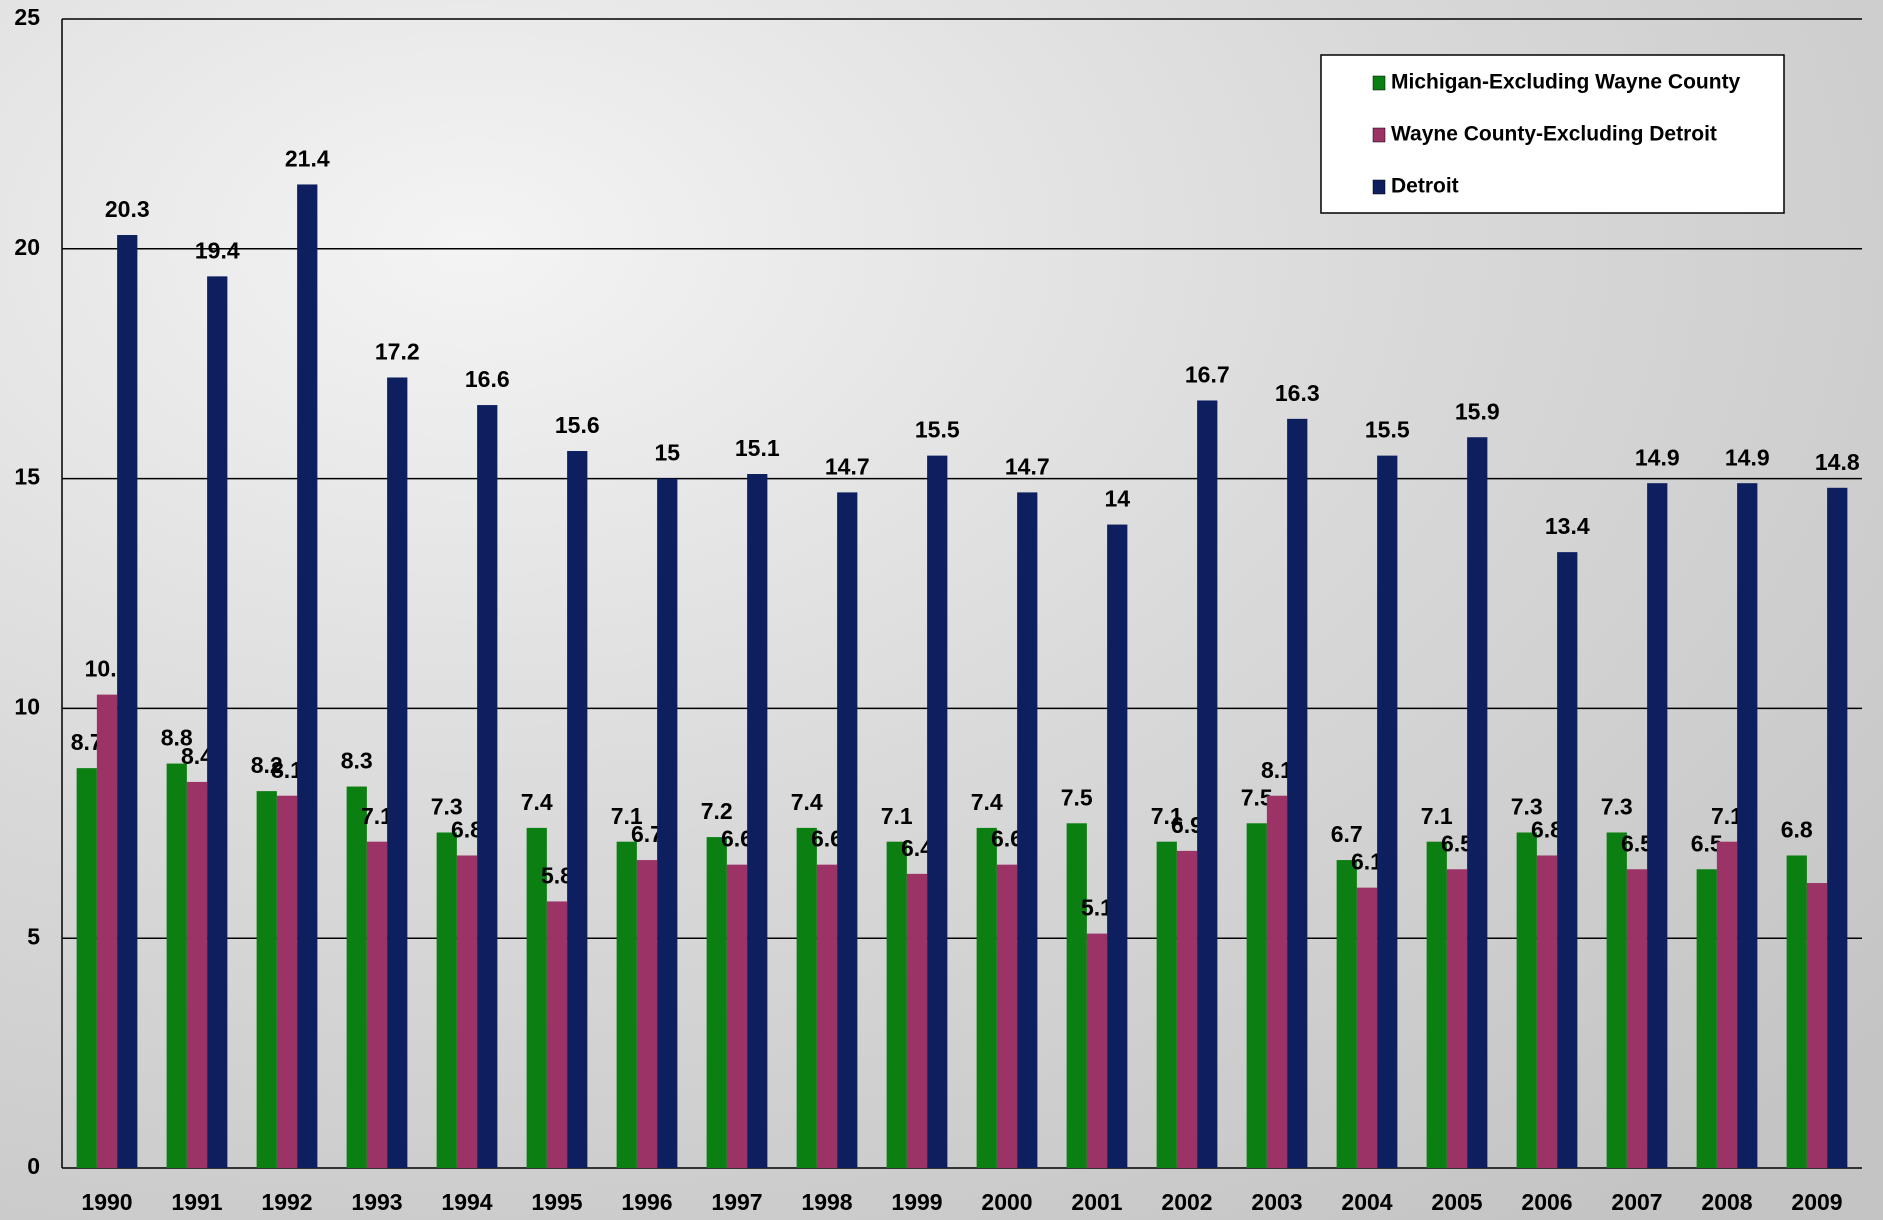  I want to click on x-tick-label: 1993, so click(376, 1202).